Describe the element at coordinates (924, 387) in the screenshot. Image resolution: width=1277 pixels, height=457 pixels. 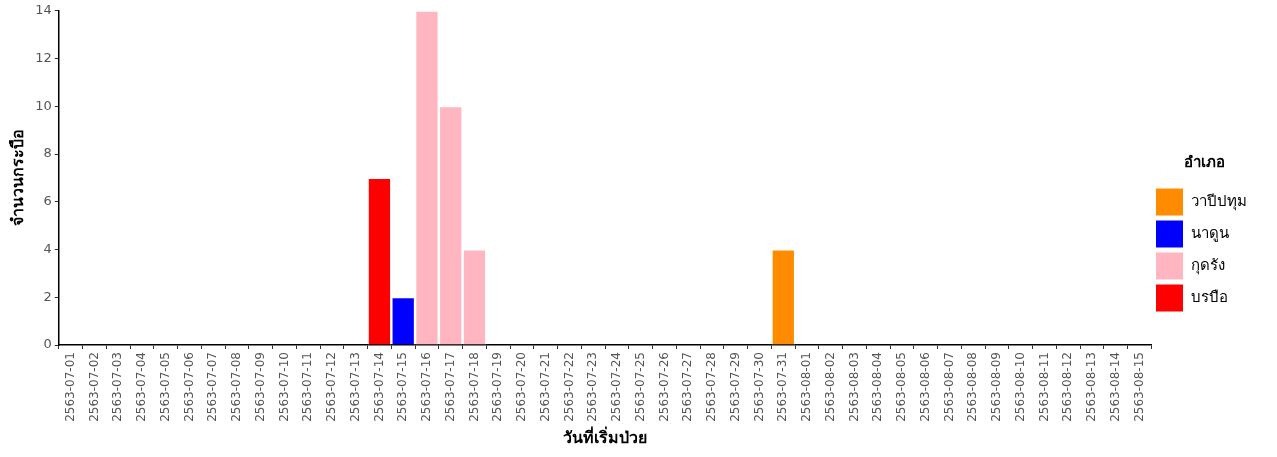
I see `x-tick-label: 2563-08-06` at that location.